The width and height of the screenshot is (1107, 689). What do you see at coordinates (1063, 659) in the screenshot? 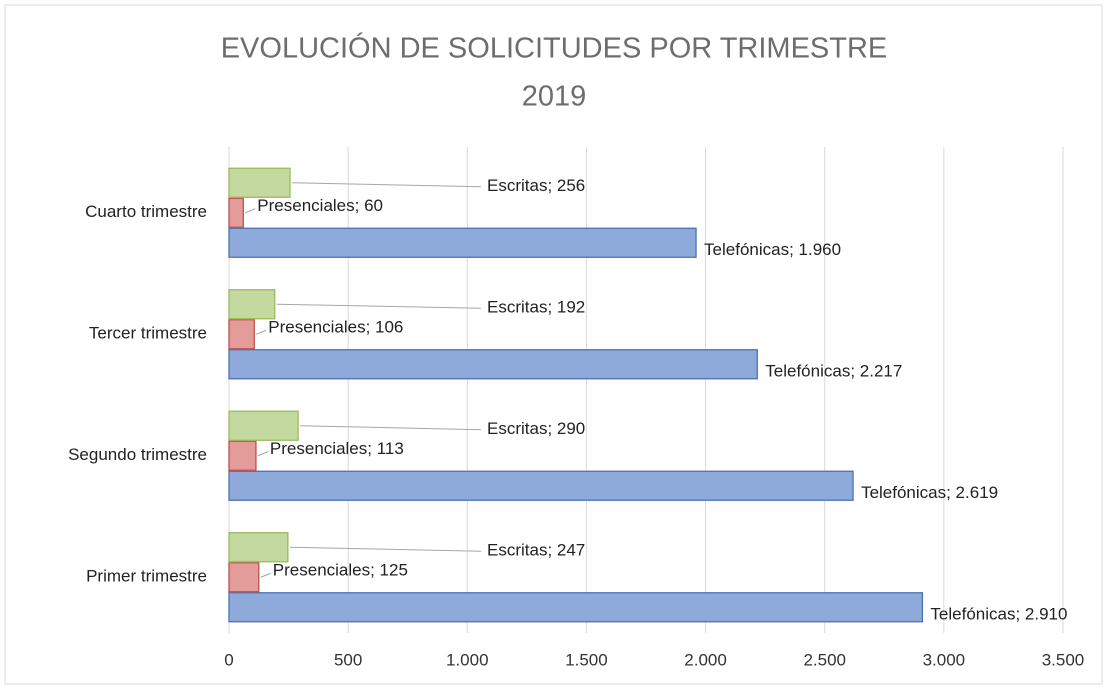
I see `x-tick-label: 3.500` at bounding box center [1063, 659].